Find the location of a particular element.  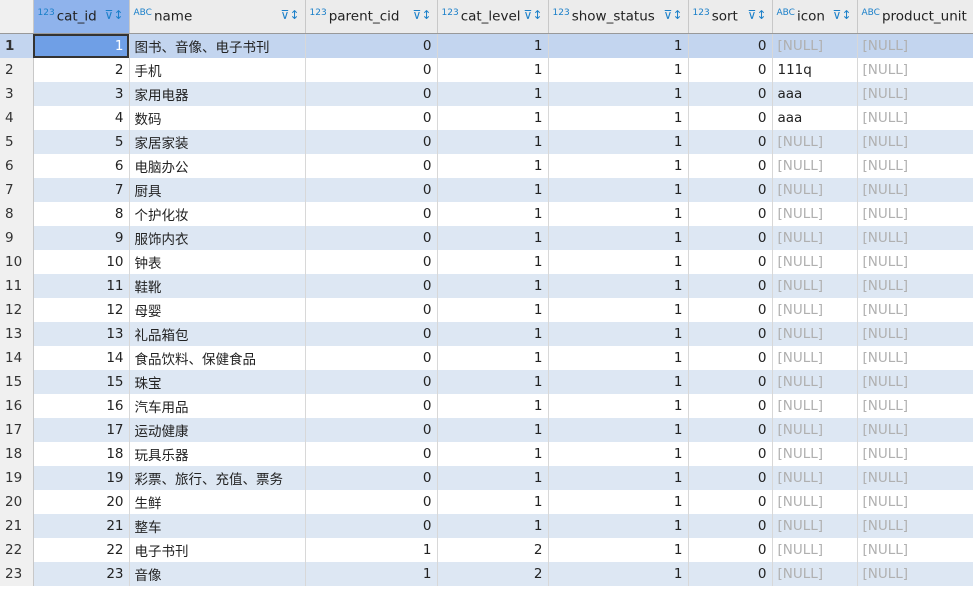

cell-name: 生鲜 is located at coordinates (217, 502).